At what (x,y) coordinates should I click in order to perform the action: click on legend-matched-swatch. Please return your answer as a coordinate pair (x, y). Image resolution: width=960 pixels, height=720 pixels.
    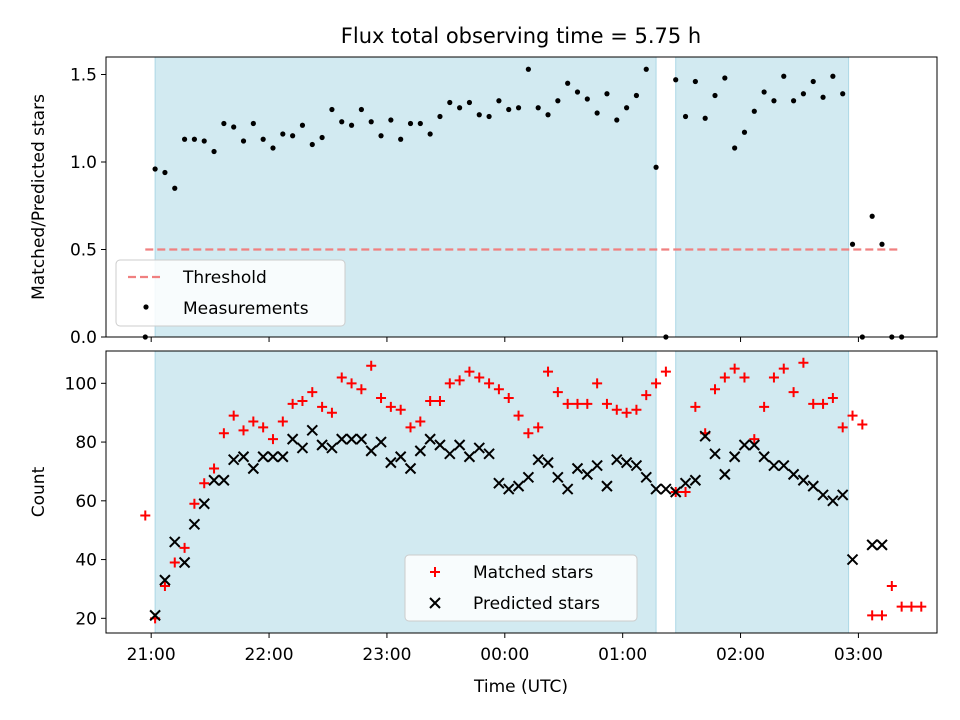
    Looking at the image, I should click on (435, 572).